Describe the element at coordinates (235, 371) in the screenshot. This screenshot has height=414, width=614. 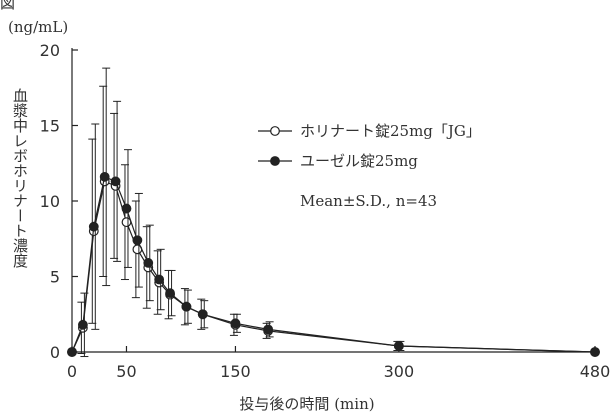
I see `x-tick-label: 150` at that location.